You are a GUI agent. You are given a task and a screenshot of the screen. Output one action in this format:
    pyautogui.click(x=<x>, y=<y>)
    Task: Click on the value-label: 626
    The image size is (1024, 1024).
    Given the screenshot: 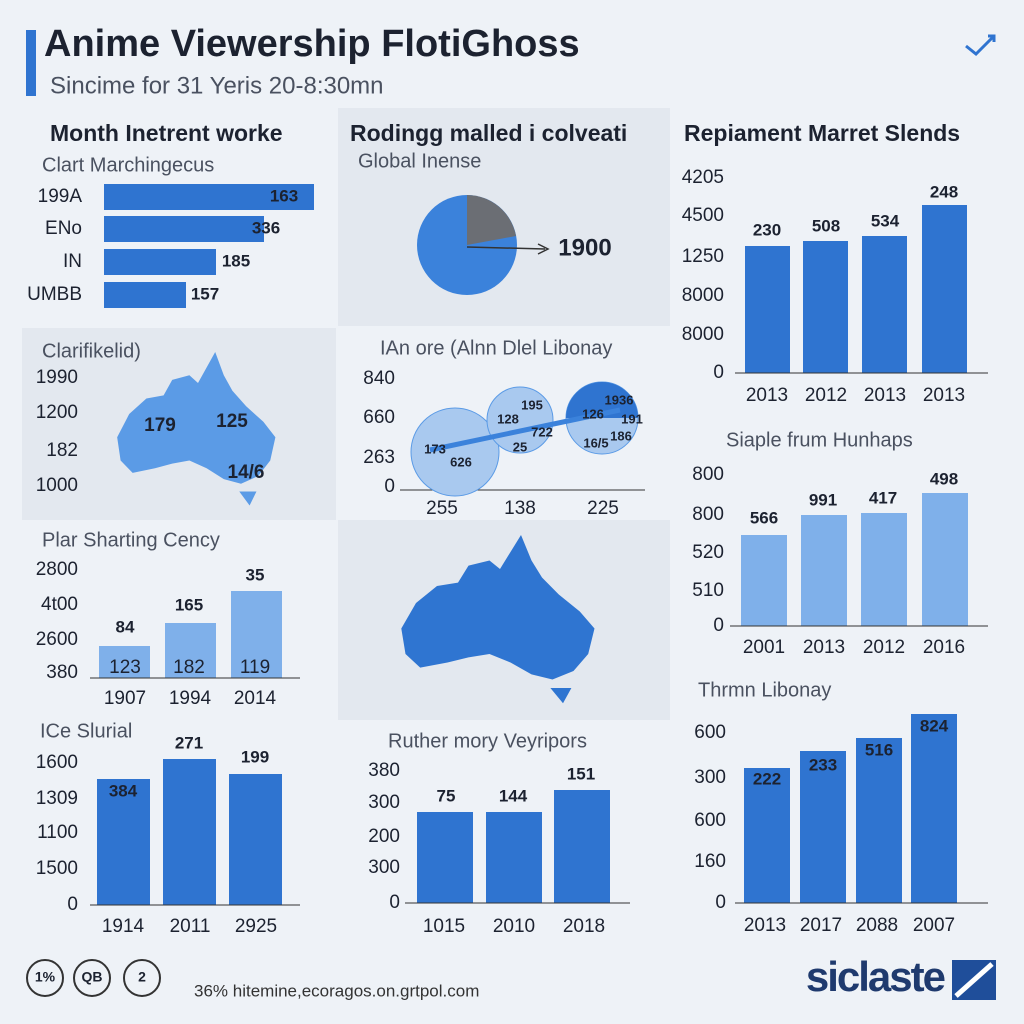 What is the action you would take?
    pyautogui.click(x=461, y=461)
    